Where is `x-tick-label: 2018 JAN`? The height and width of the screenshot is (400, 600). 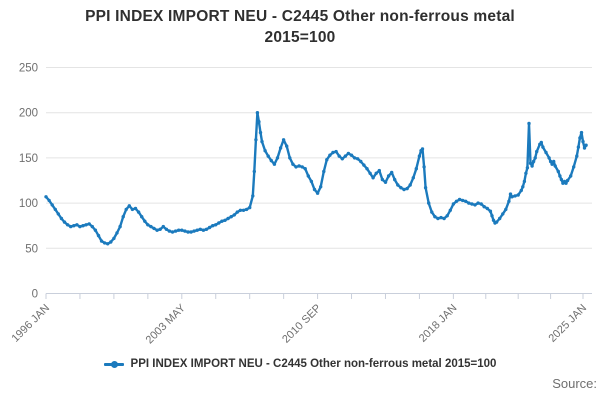 x-tick-label: 2018 JAN is located at coordinates (438, 323).